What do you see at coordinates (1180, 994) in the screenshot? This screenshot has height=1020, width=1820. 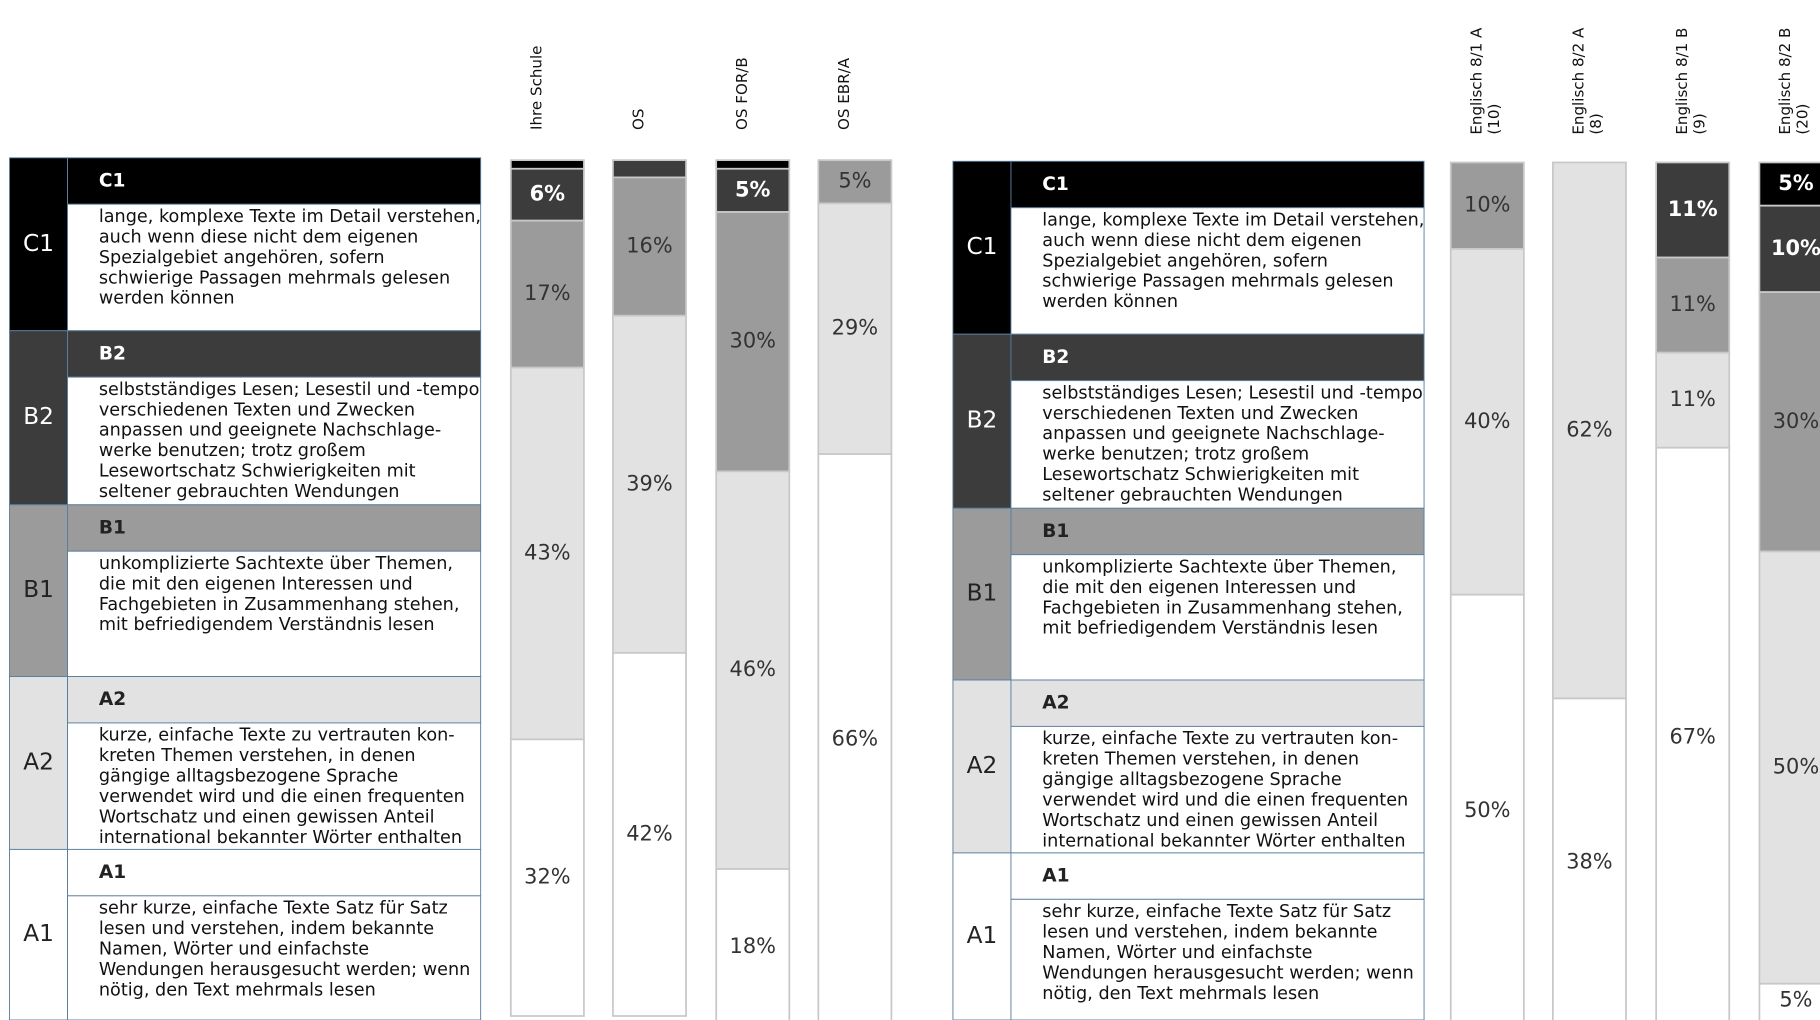 I see `level-description: nötig, den Text mehrmals lesen` at bounding box center [1180, 994].